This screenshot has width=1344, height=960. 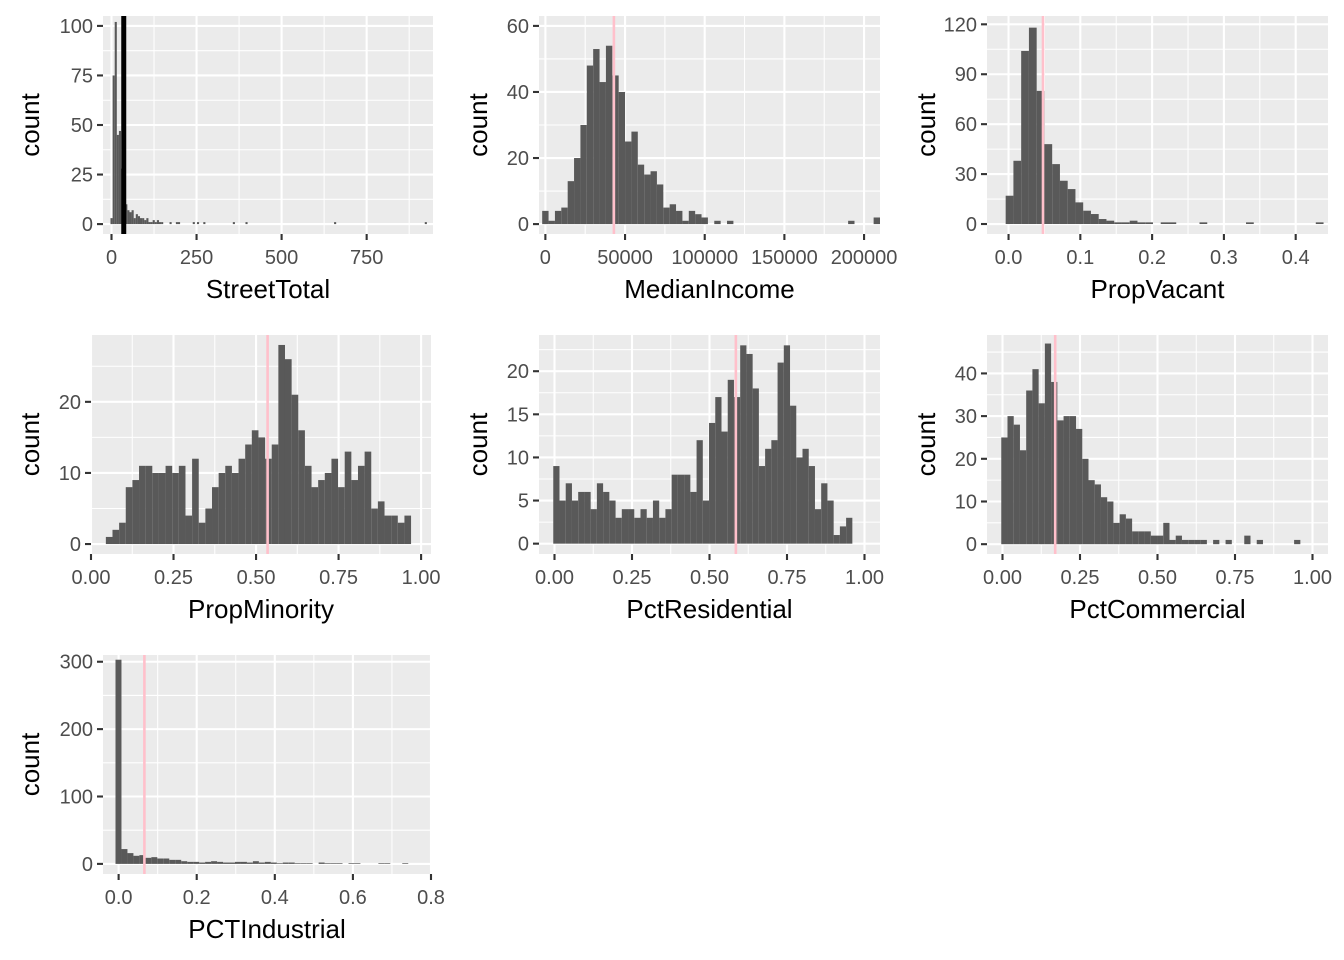 I want to click on x-tick-label: 0.75, so click(x=1235, y=578).